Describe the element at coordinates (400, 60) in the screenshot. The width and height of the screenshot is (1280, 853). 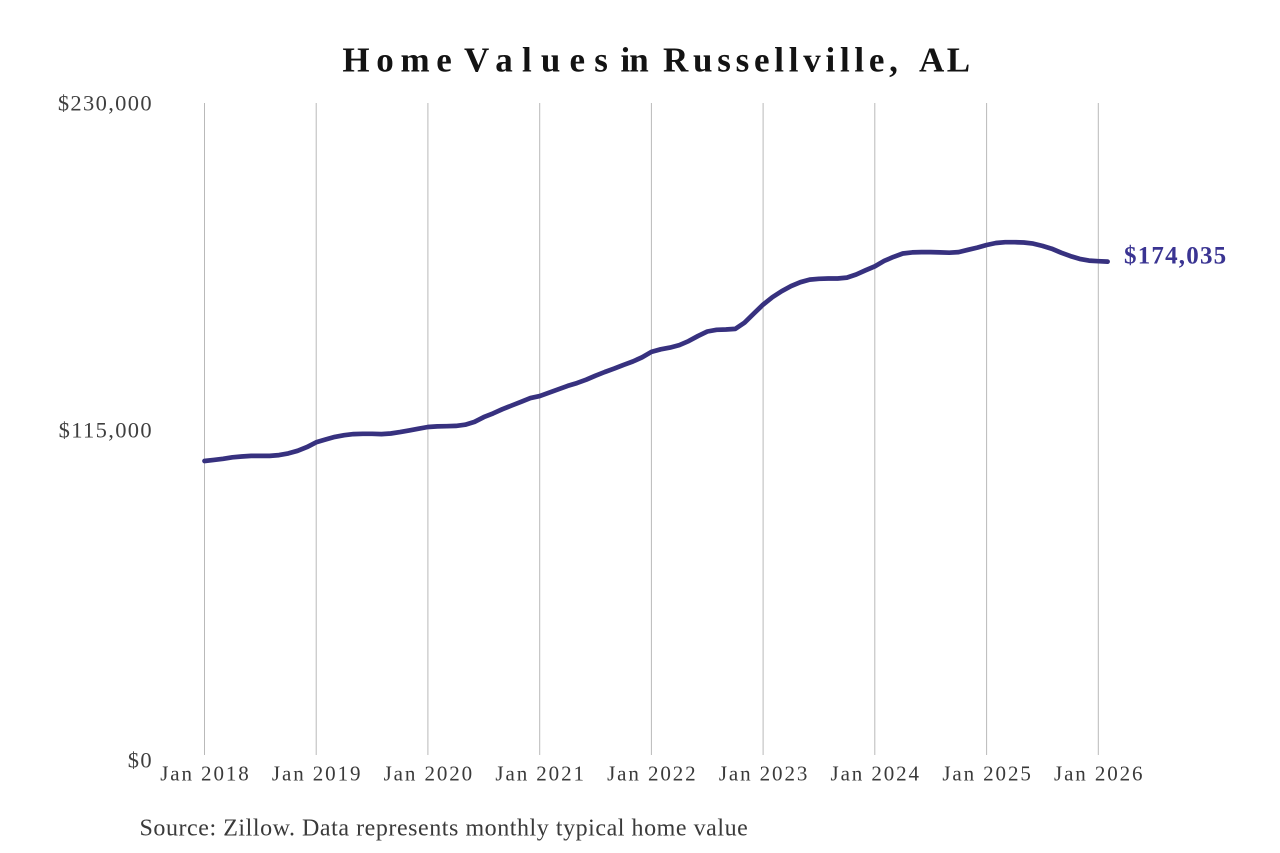
I see `svg-text: Home` at that location.